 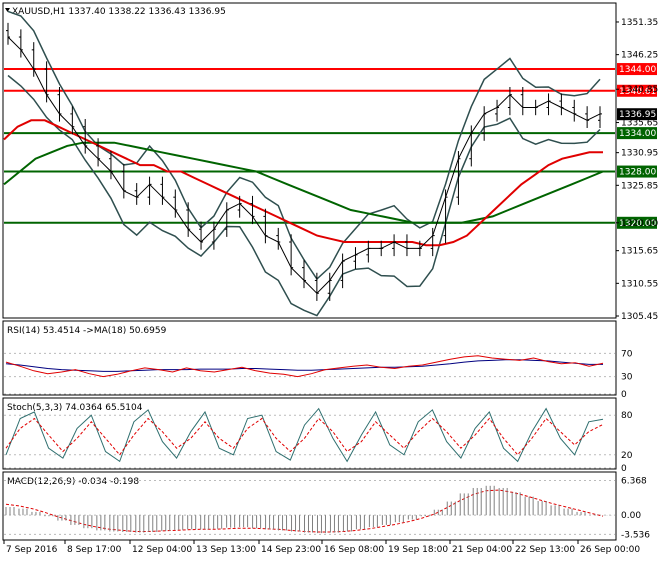 I want to click on price-tick-label: 1305.45, so click(x=639, y=317).